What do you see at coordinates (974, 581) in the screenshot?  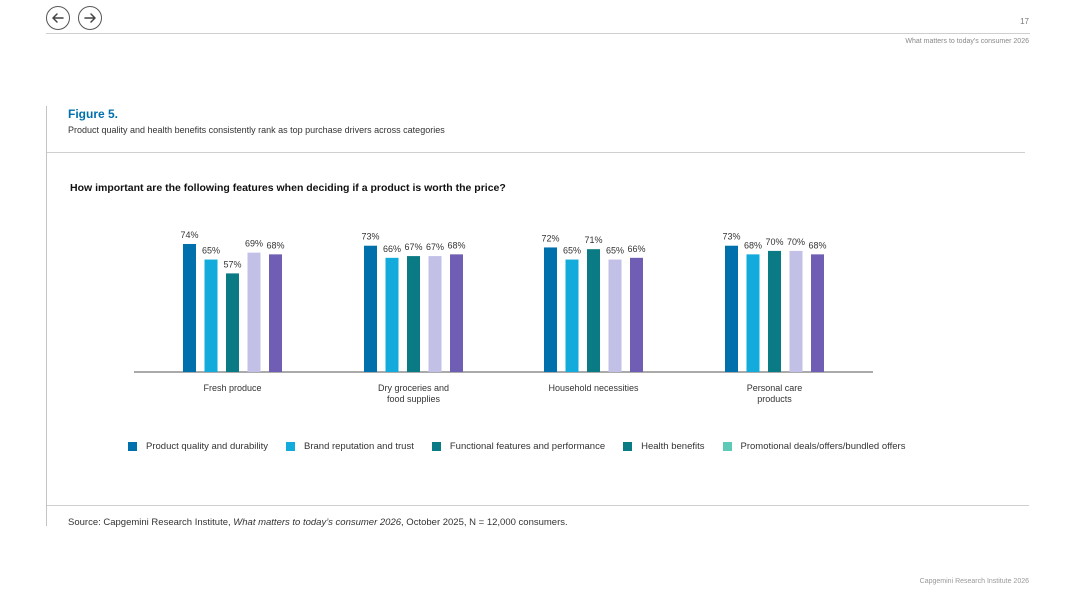 I see `footer-credit: Capgemini Research Institute 2026` at bounding box center [974, 581].